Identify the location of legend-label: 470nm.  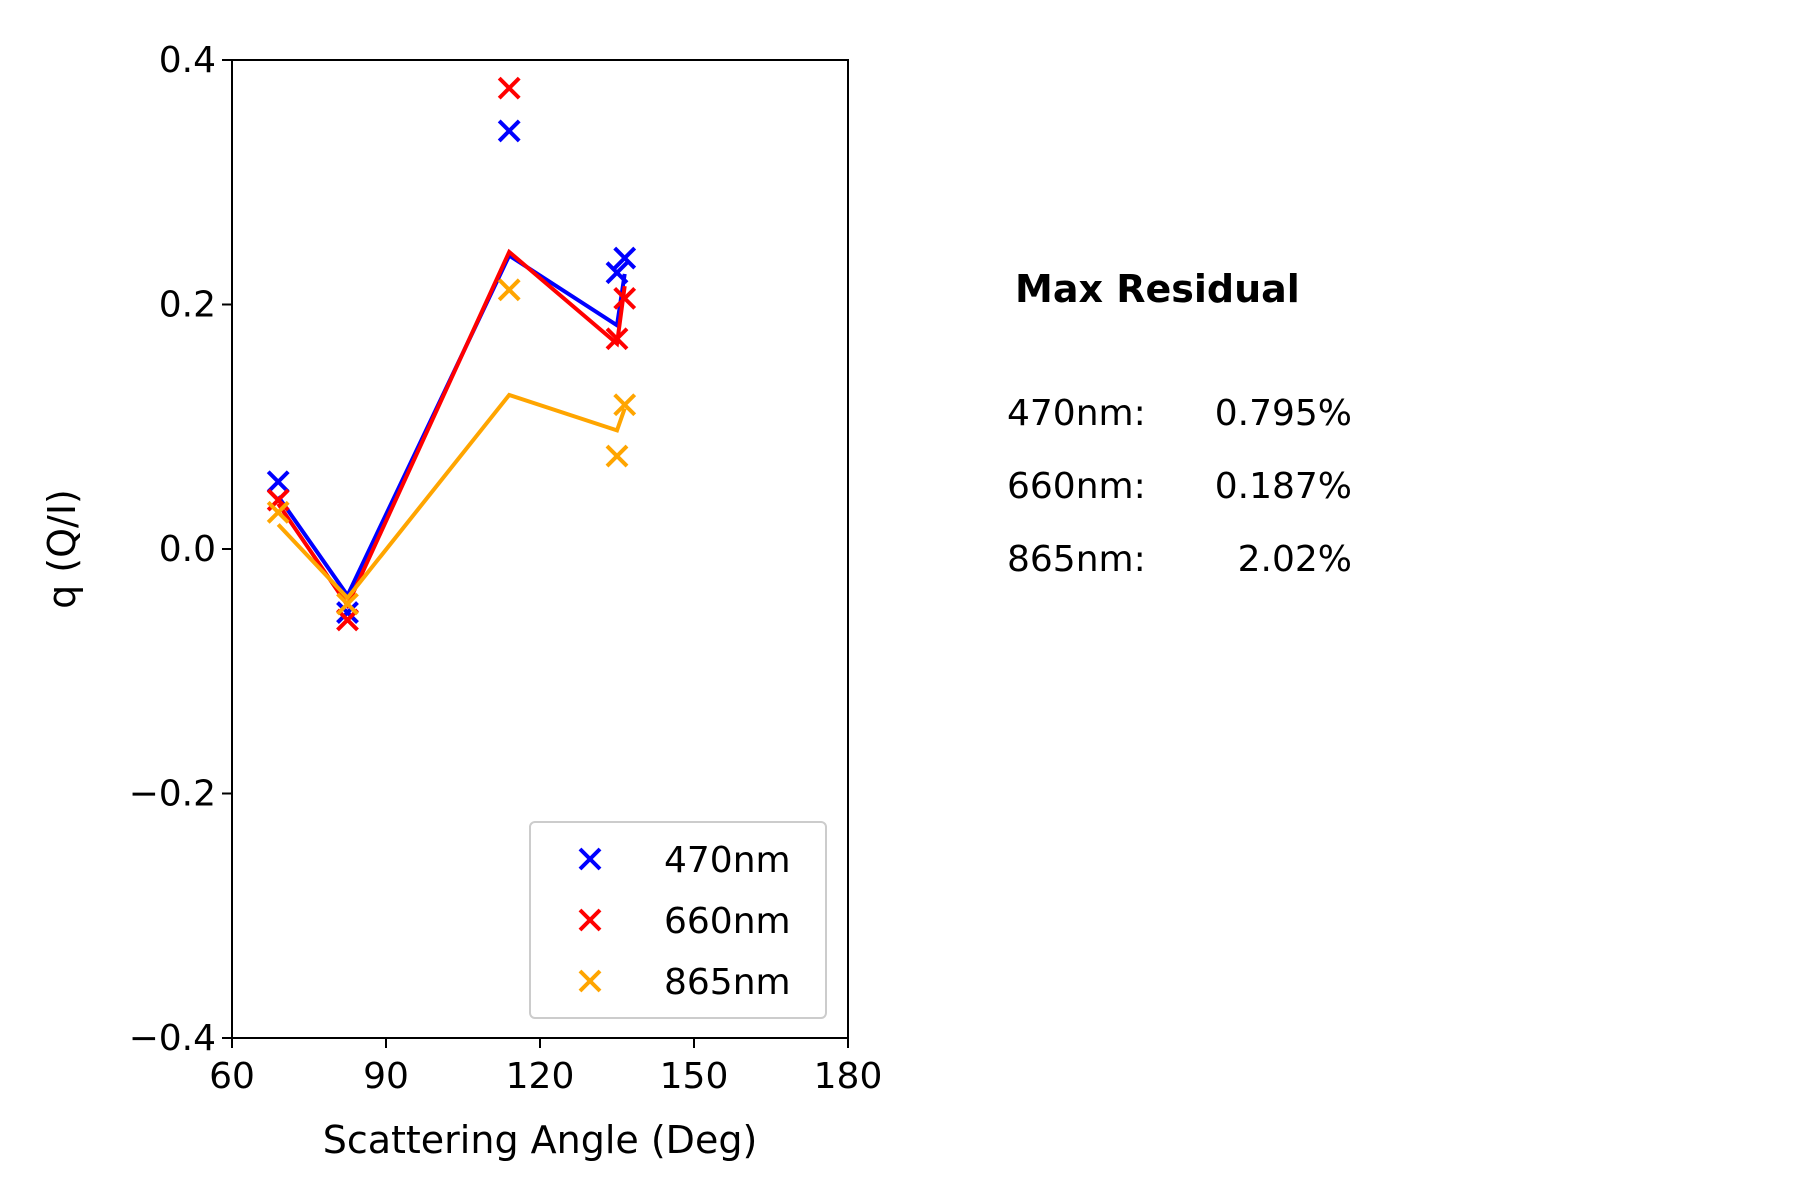
(727, 860).